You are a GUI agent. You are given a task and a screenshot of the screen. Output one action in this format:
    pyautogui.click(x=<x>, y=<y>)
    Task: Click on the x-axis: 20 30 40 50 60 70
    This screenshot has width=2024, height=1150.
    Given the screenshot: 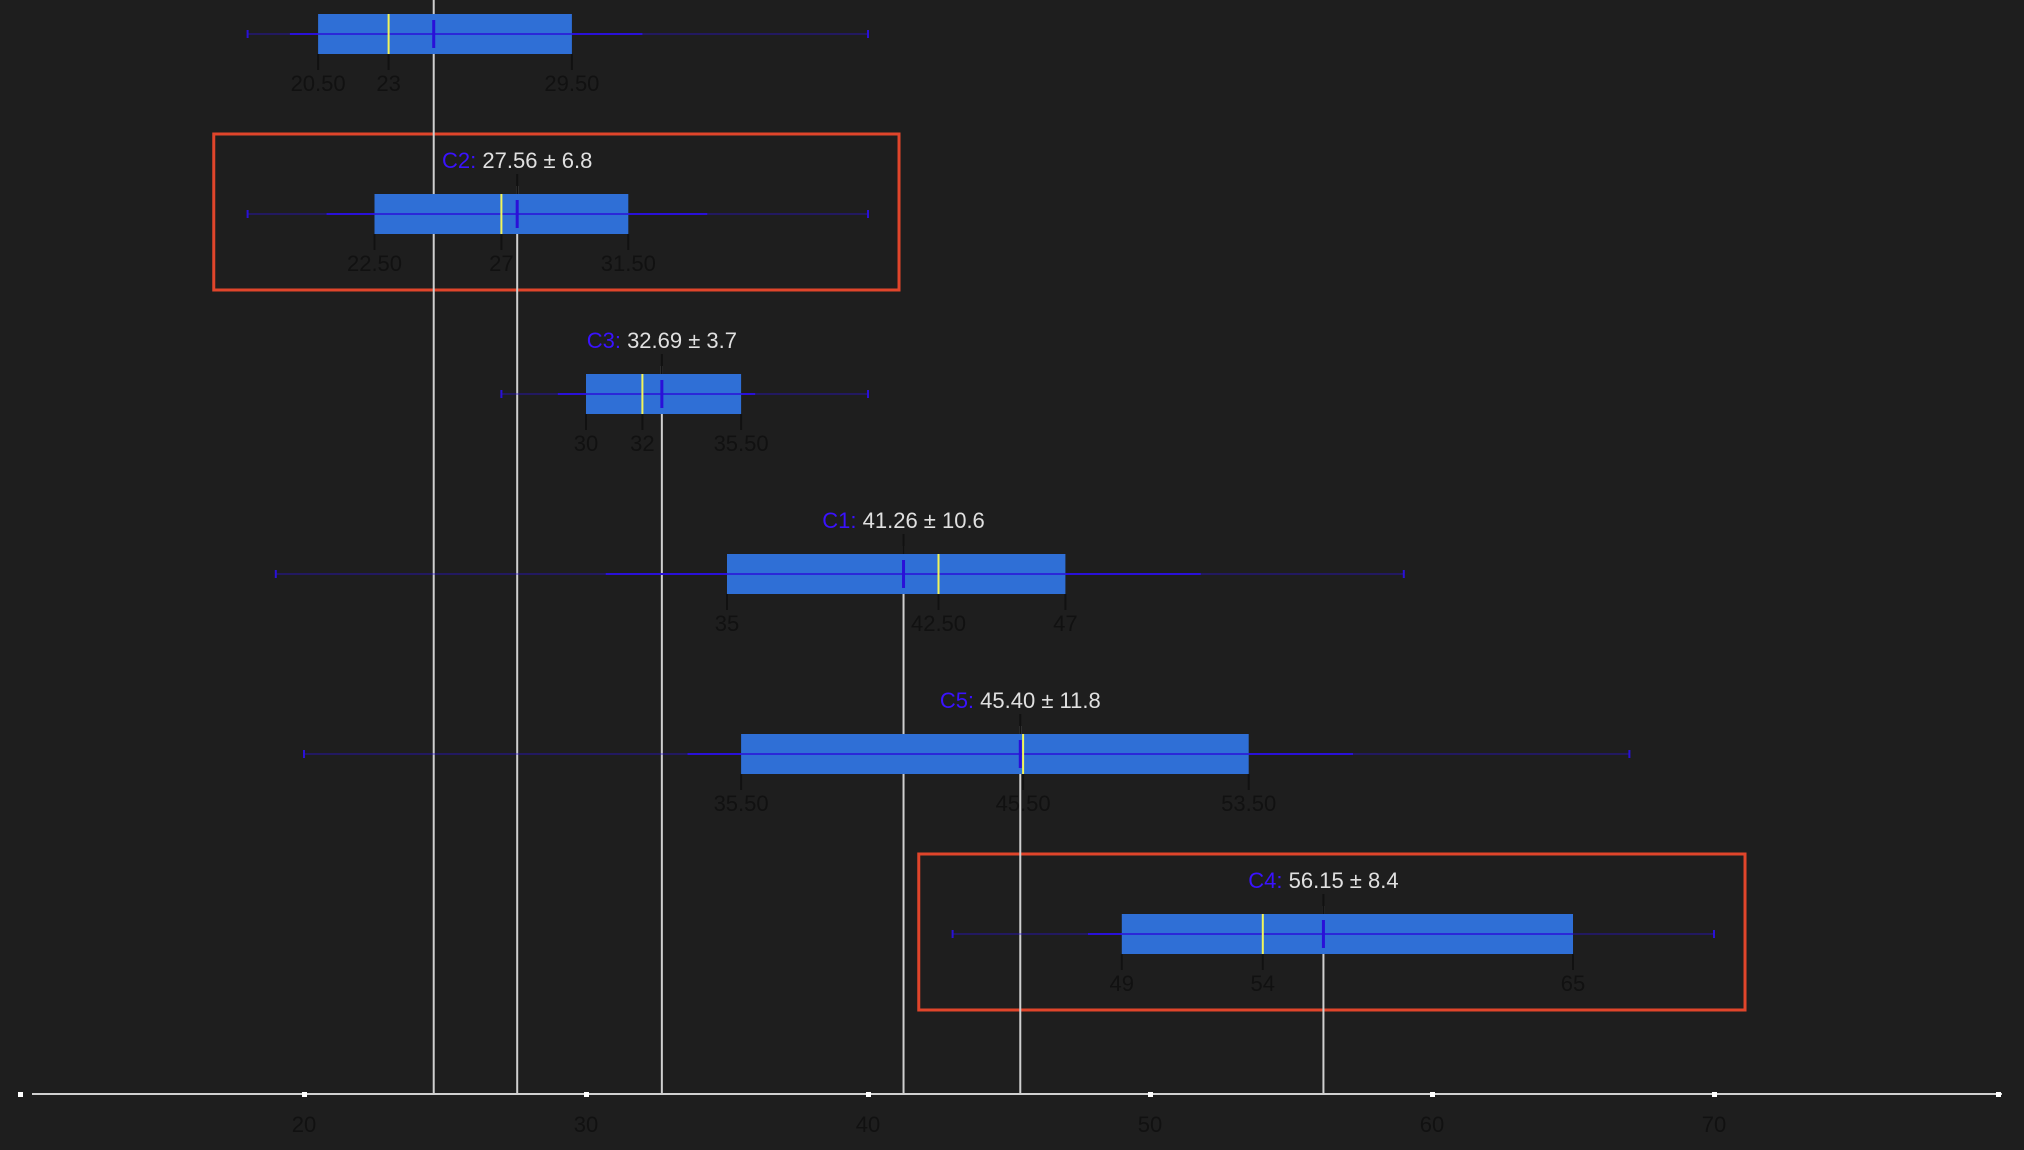 What is the action you would take?
    pyautogui.click(x=1010, y=1114)
    